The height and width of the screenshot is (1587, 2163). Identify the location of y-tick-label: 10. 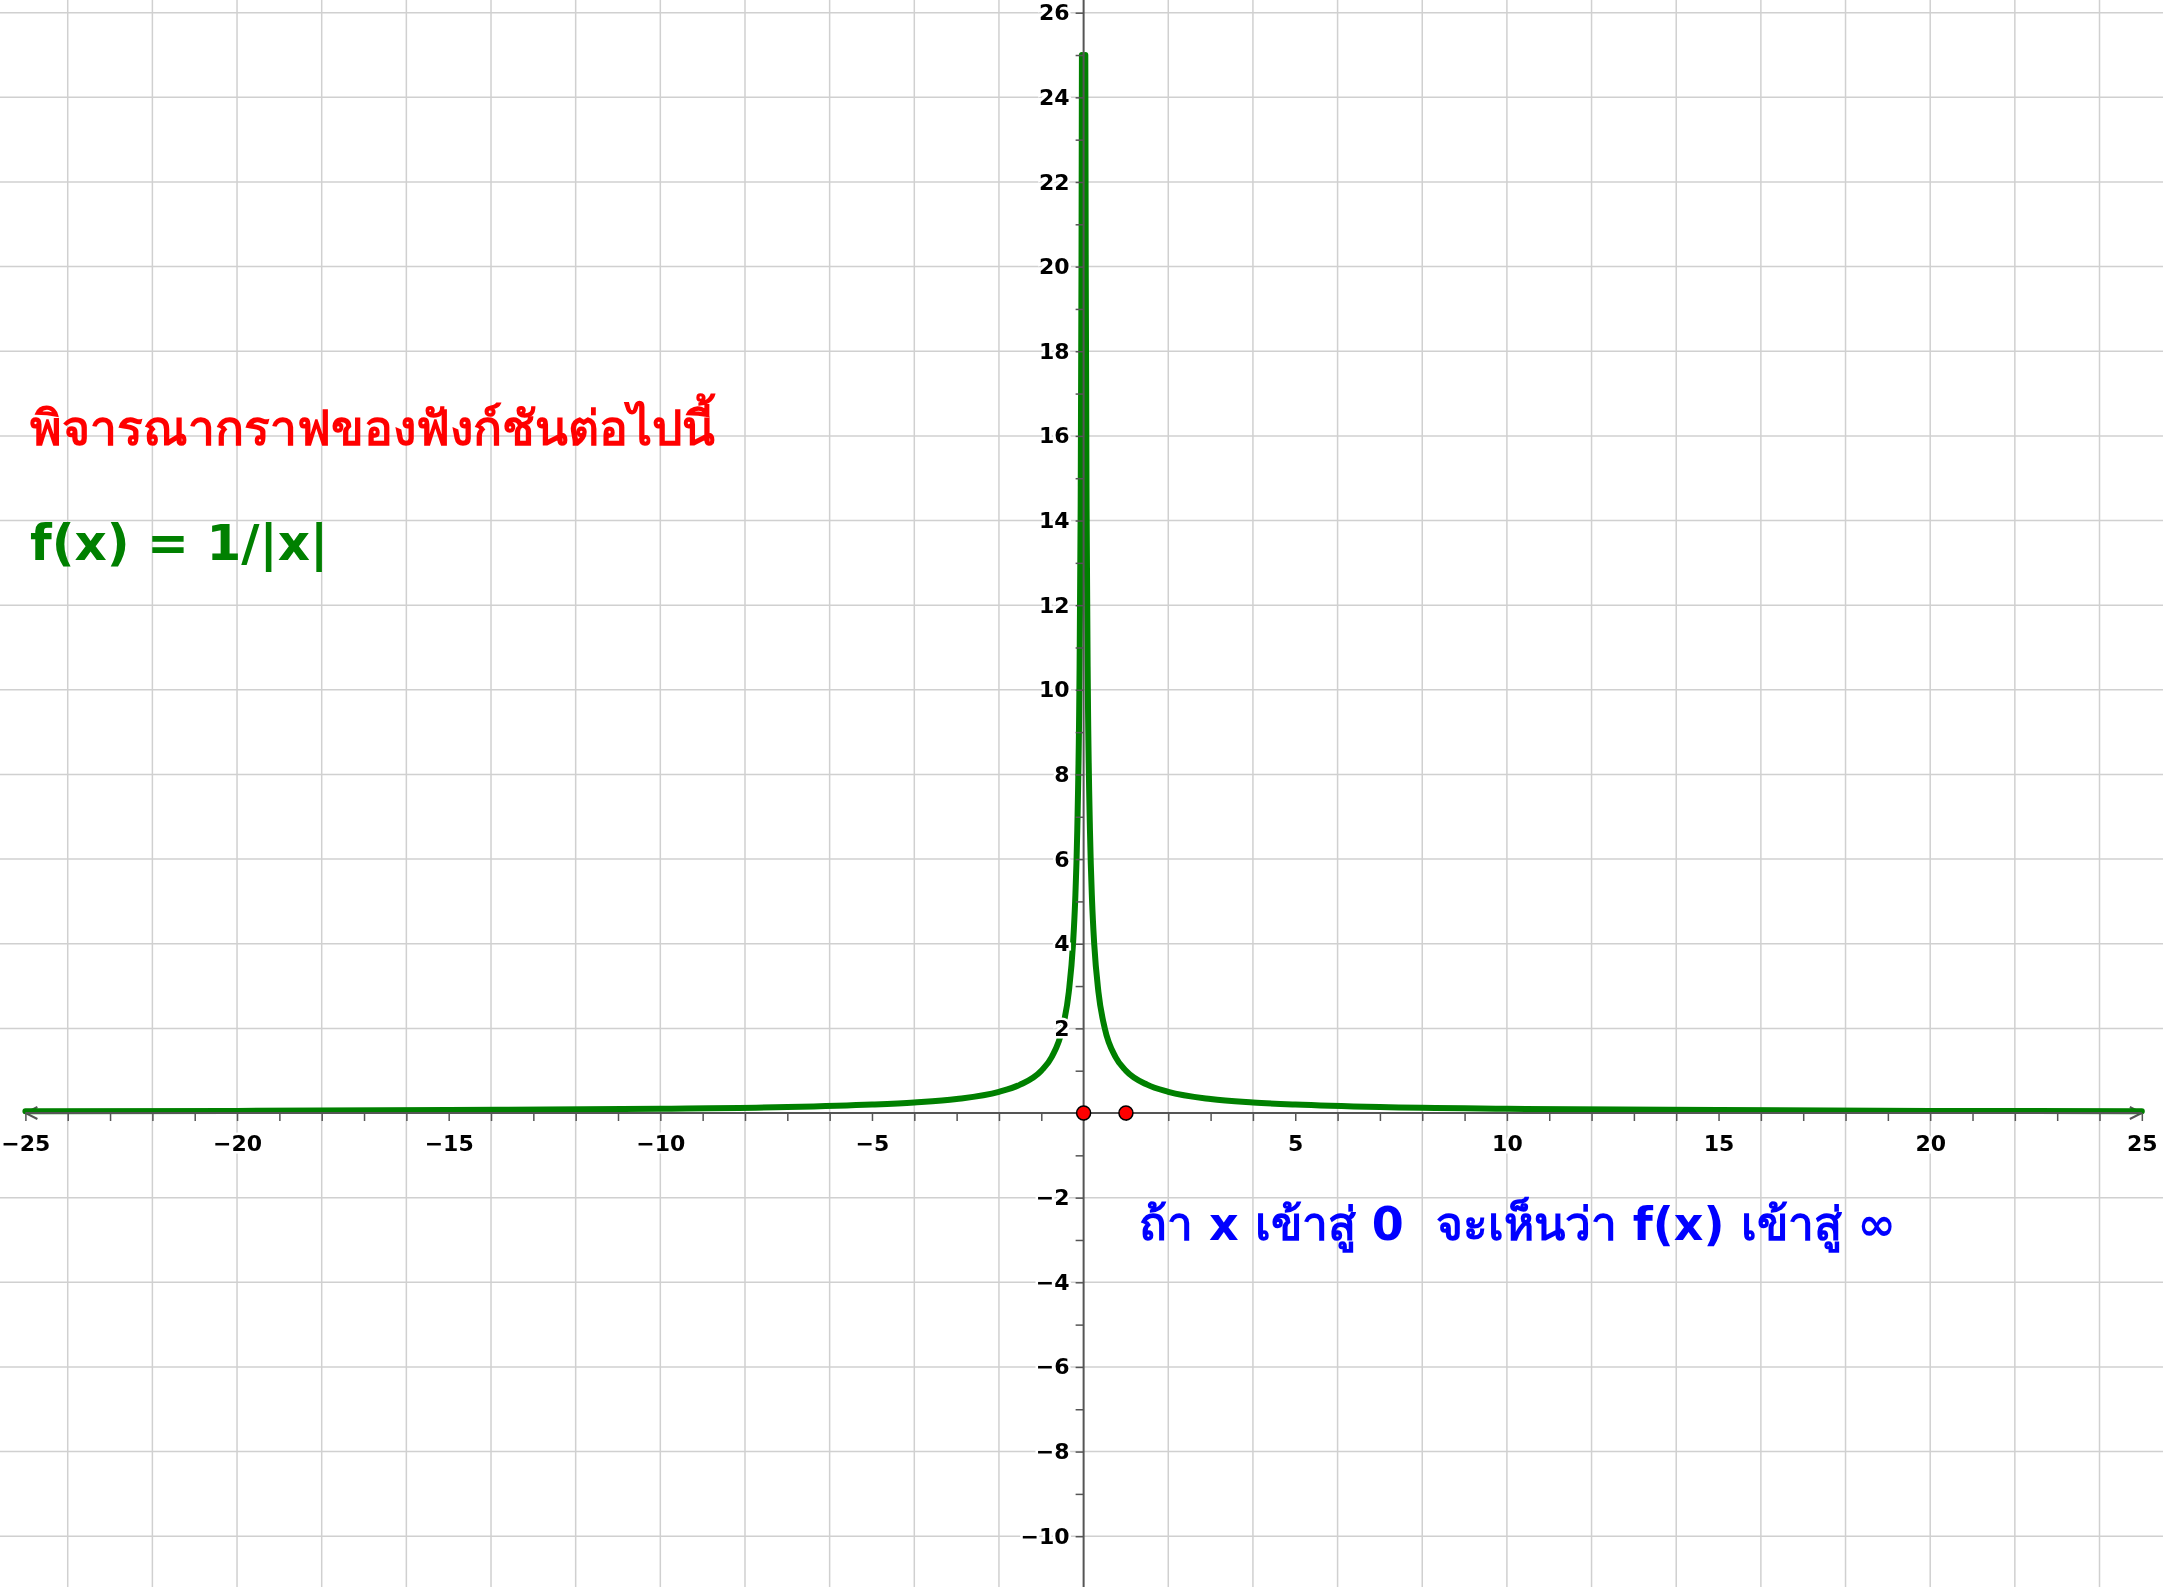
(1054, 690).